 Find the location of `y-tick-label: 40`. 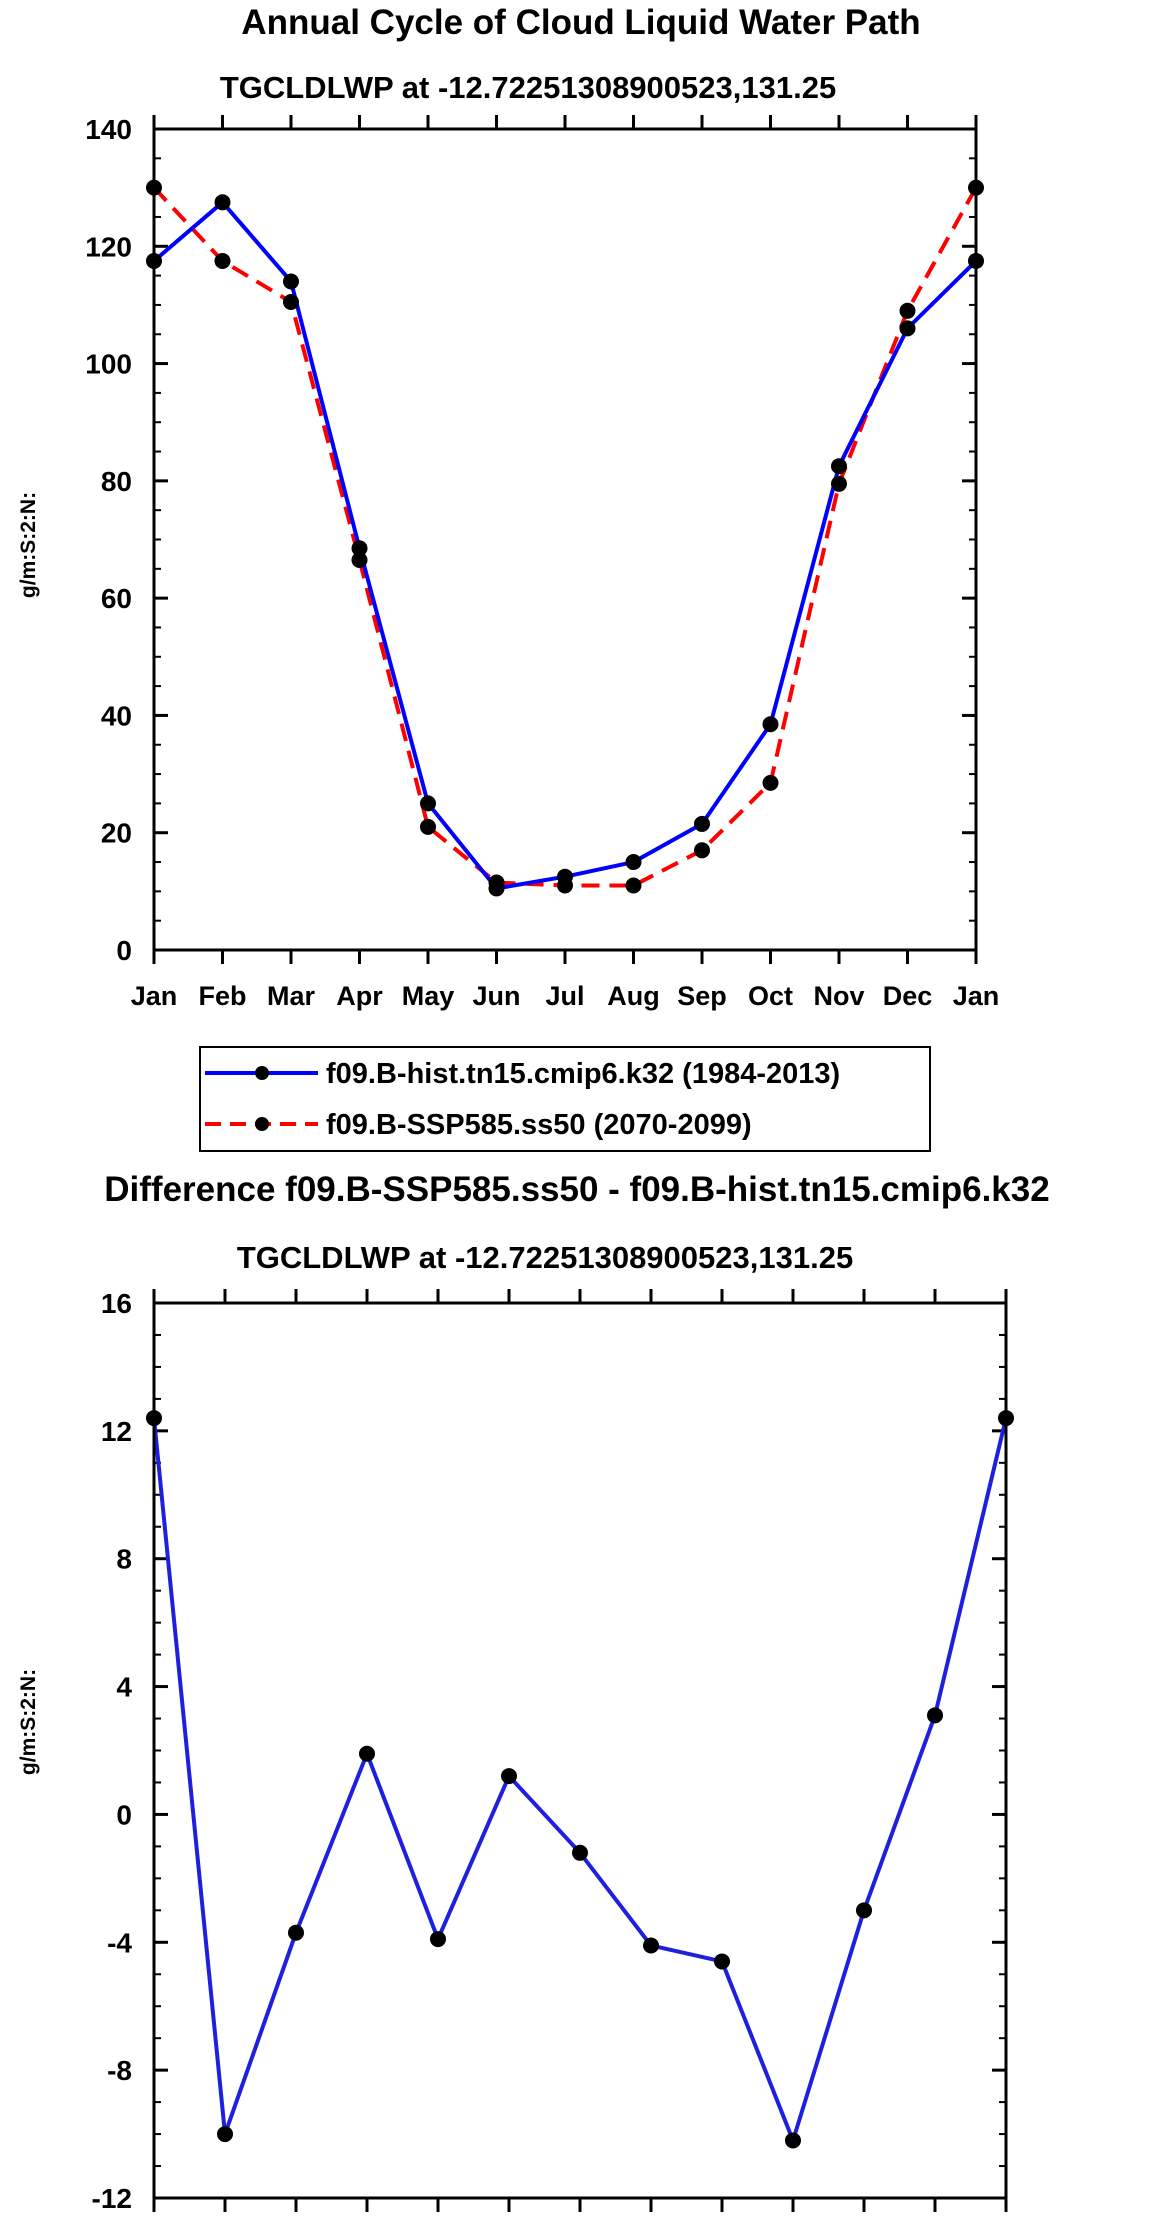

y-tick-label: 40 is located at coordinates (116, 715).